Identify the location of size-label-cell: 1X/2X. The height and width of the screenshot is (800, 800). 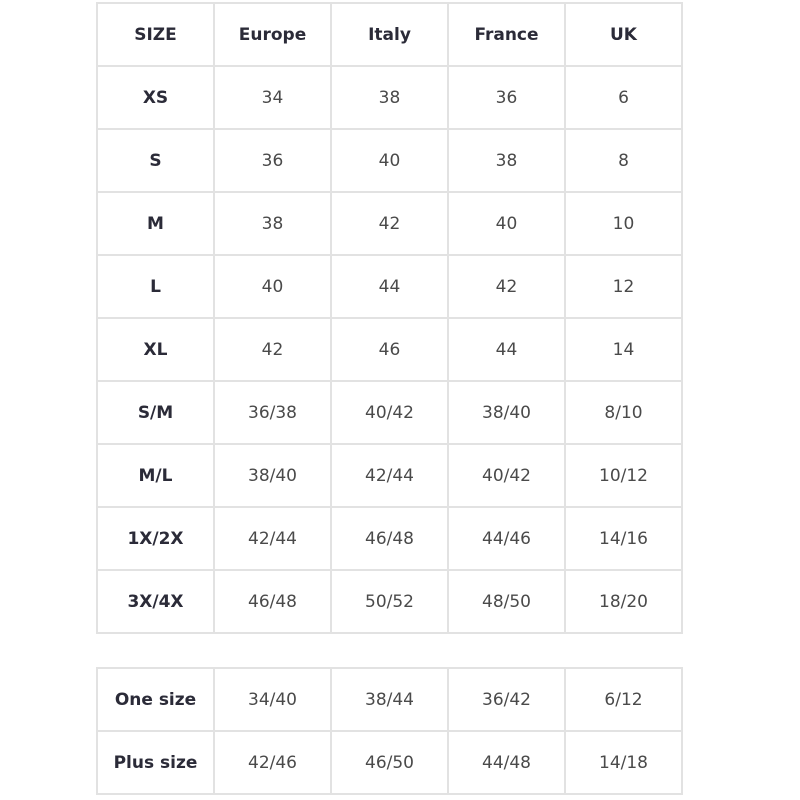
(155, 538).